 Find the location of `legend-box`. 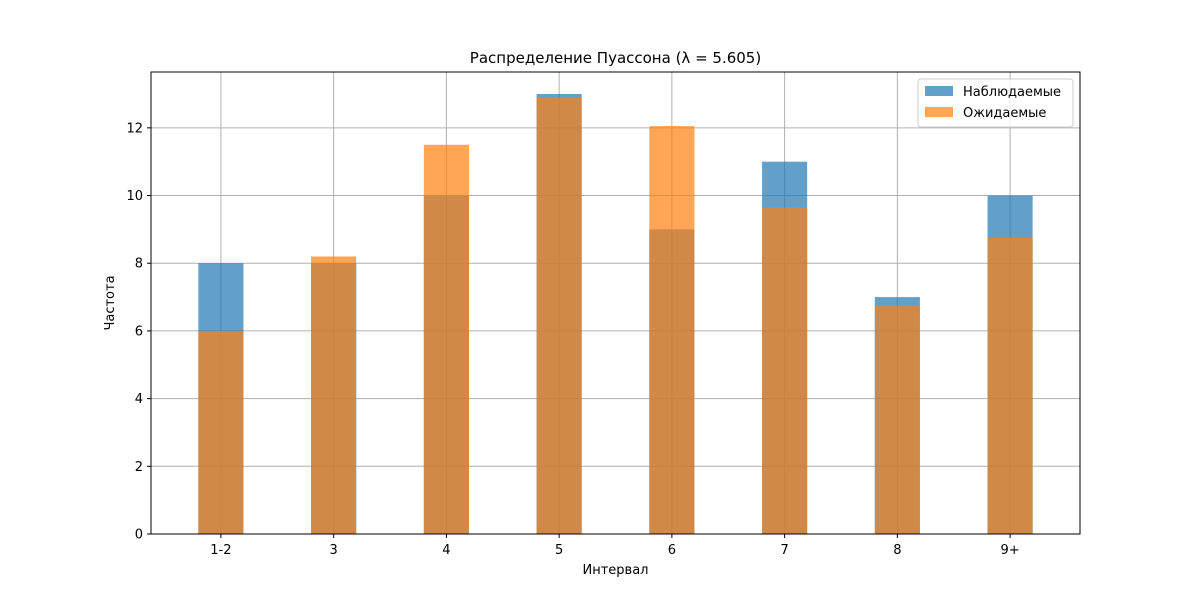

legend-box is located at coordinates (995, 103).